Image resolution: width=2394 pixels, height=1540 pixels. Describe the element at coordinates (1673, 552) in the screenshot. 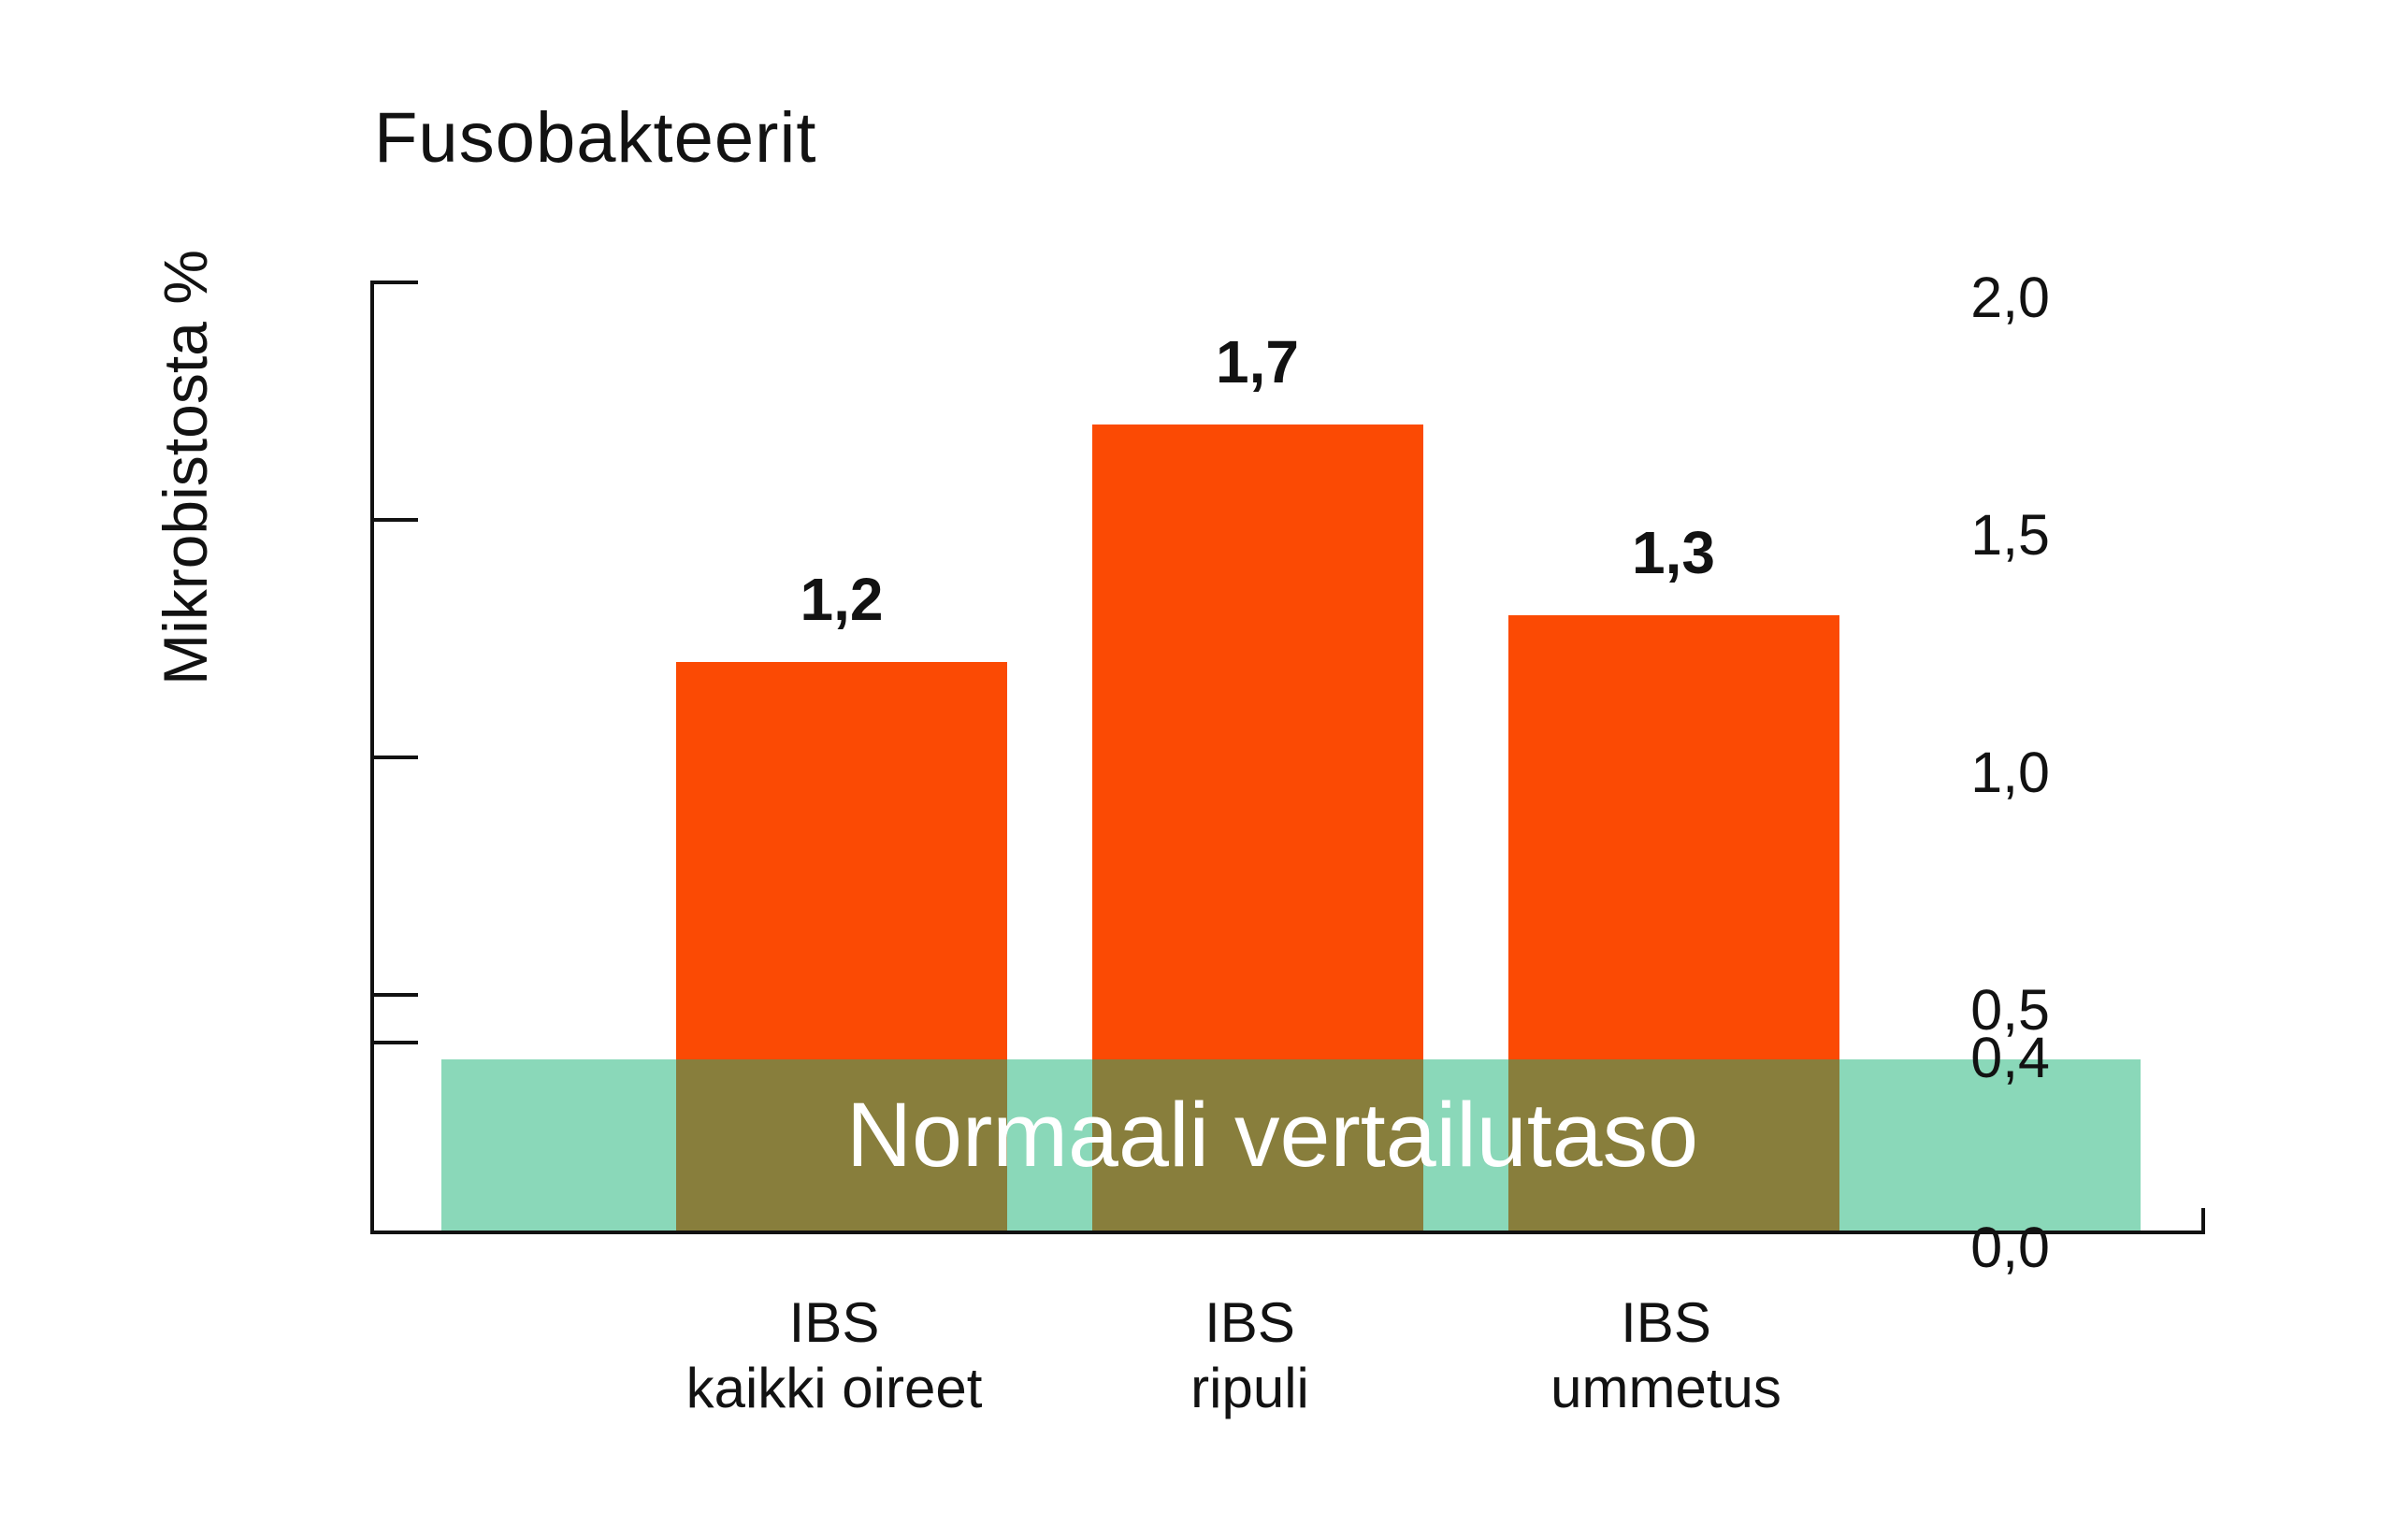

I see `bar-value-label: 1,3` at that location.